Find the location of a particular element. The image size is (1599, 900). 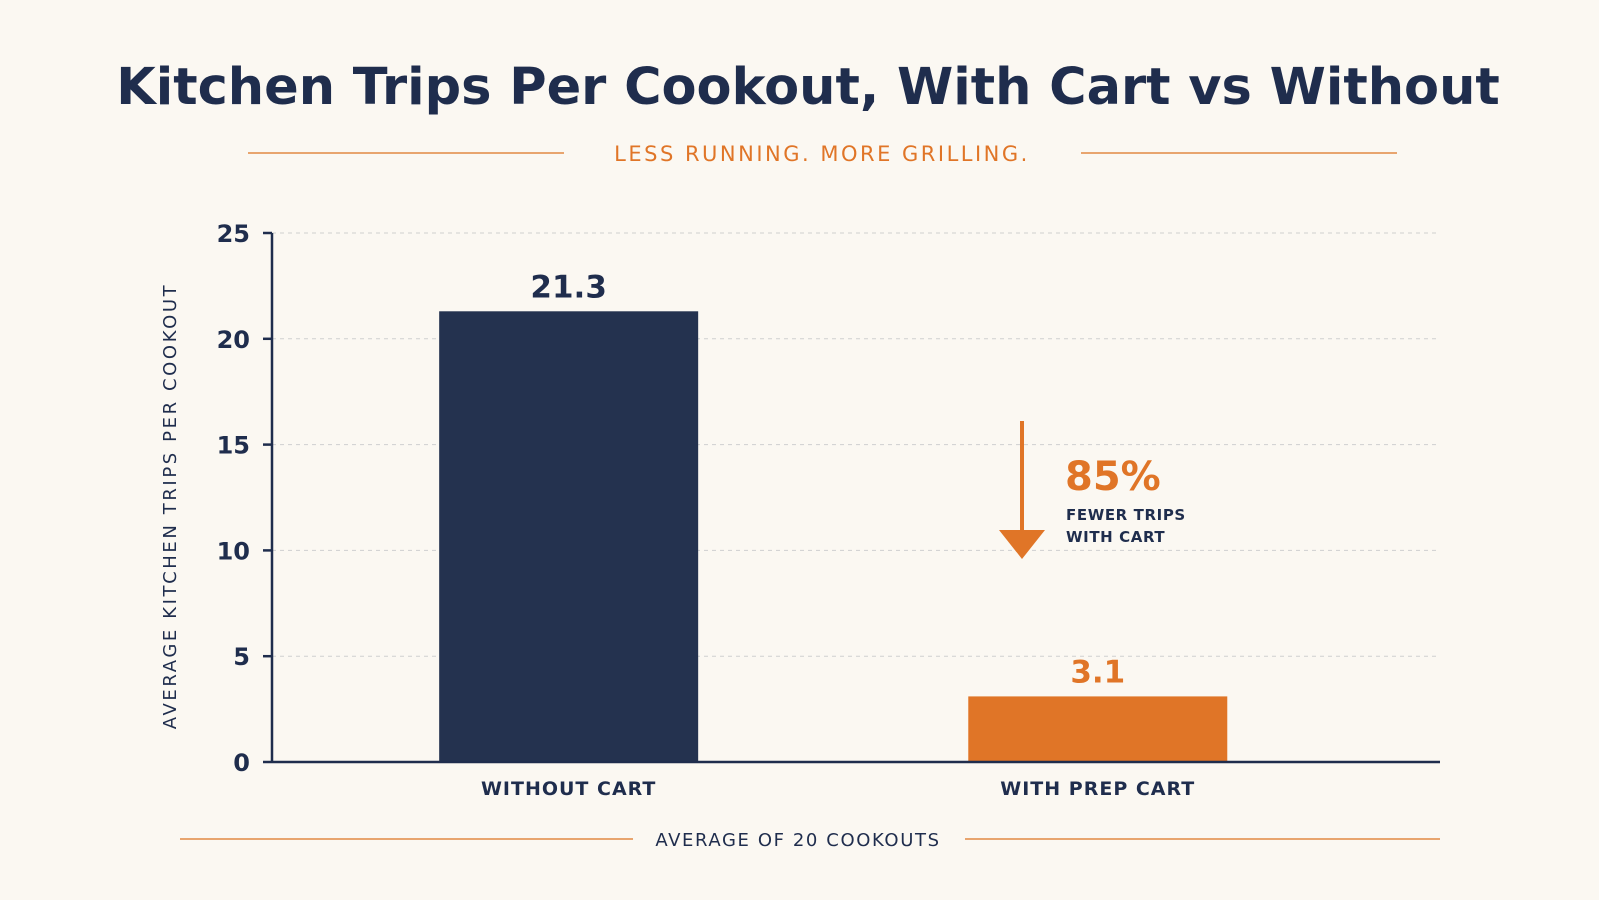

y-tick-label: 5 is located at coordinates (241, 657).